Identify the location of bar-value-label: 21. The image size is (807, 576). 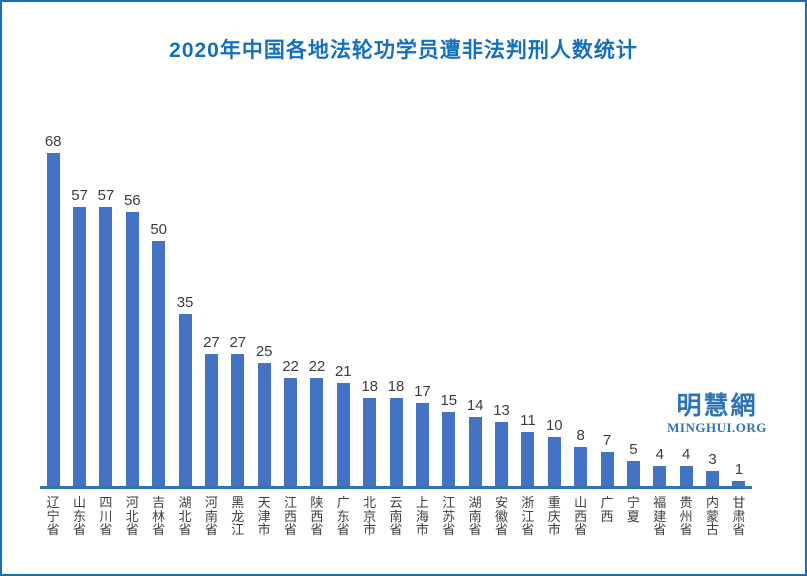
(343, 371).